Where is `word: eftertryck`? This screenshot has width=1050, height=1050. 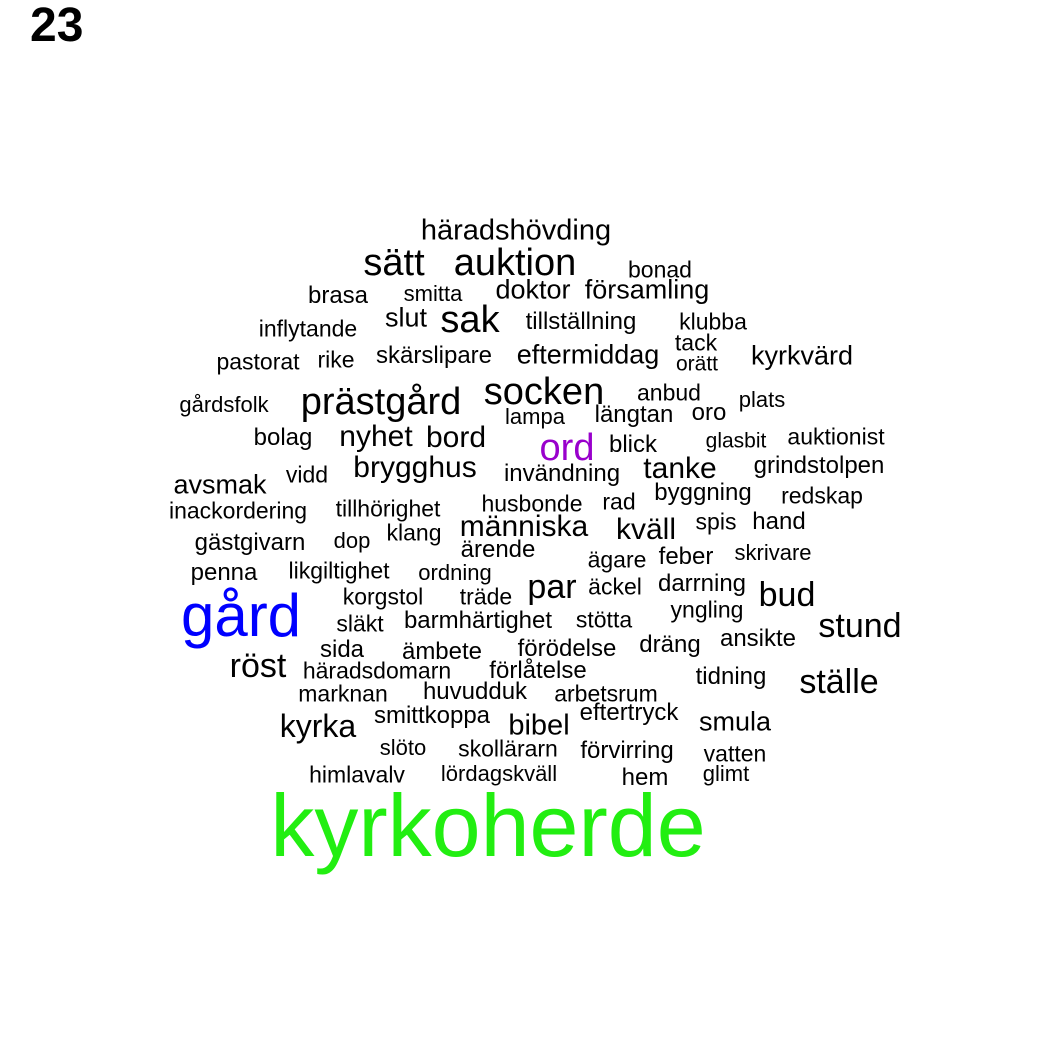
word: eftertryck is located at coordinates (629, 712).